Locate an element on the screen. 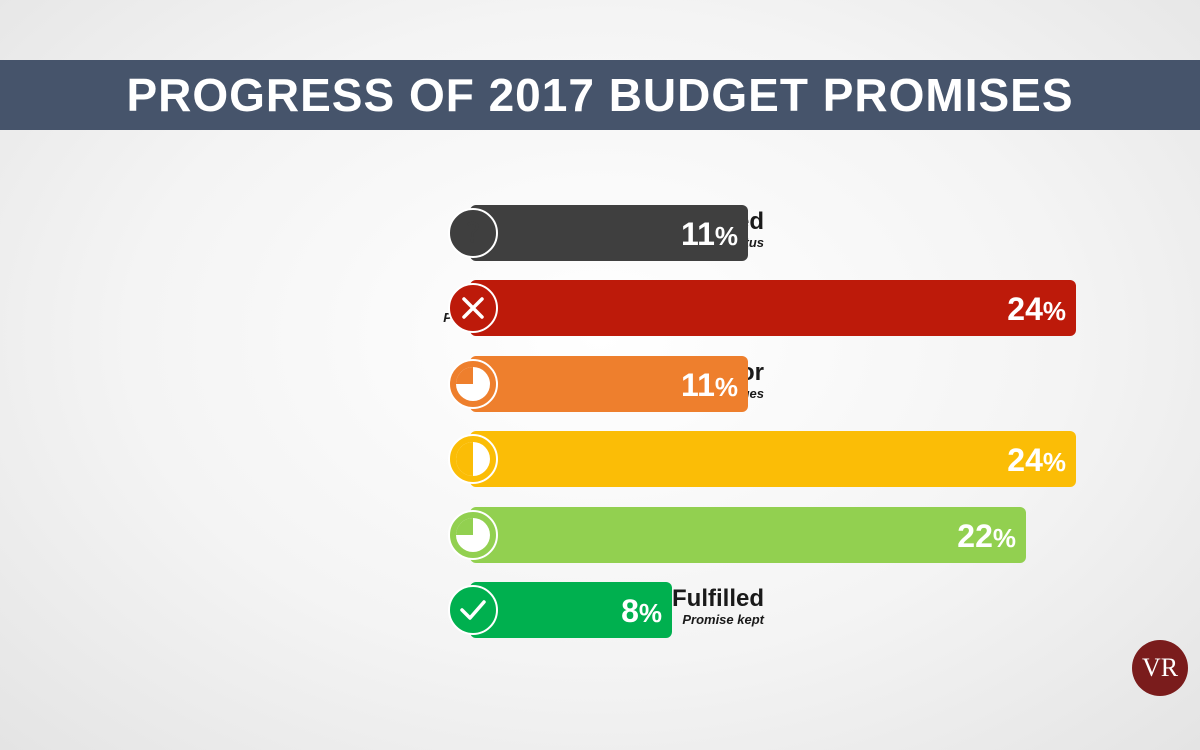 This screenshot has width=1200, height=750. half-pie-icon is located at coordinates (473, 459).